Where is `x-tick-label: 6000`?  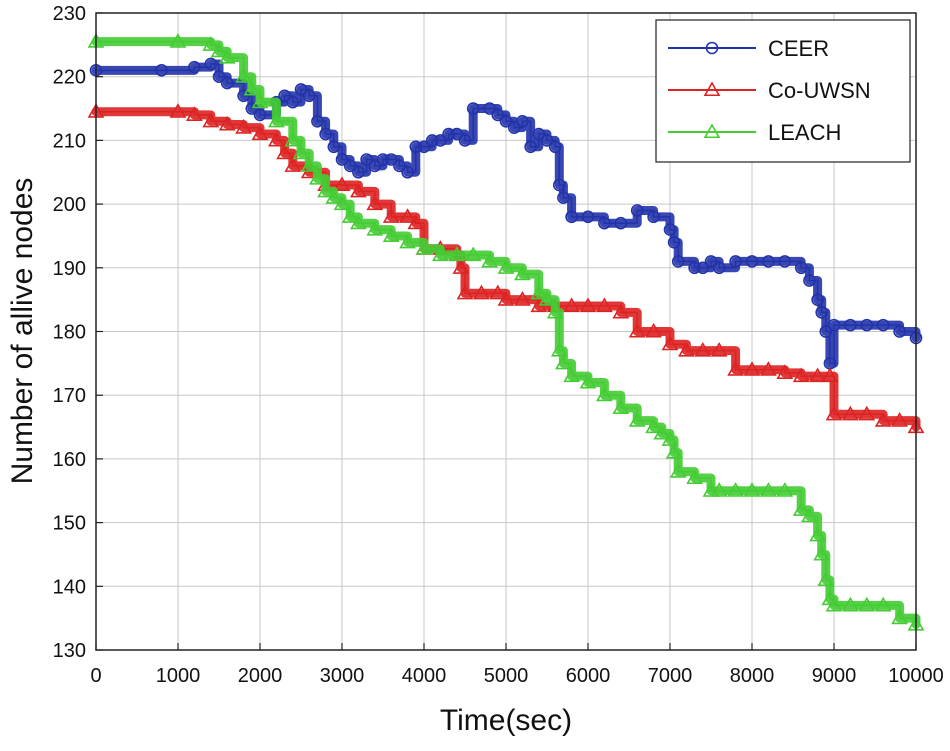 x-tick-label: 6000 is located at coordinates (588, 676).